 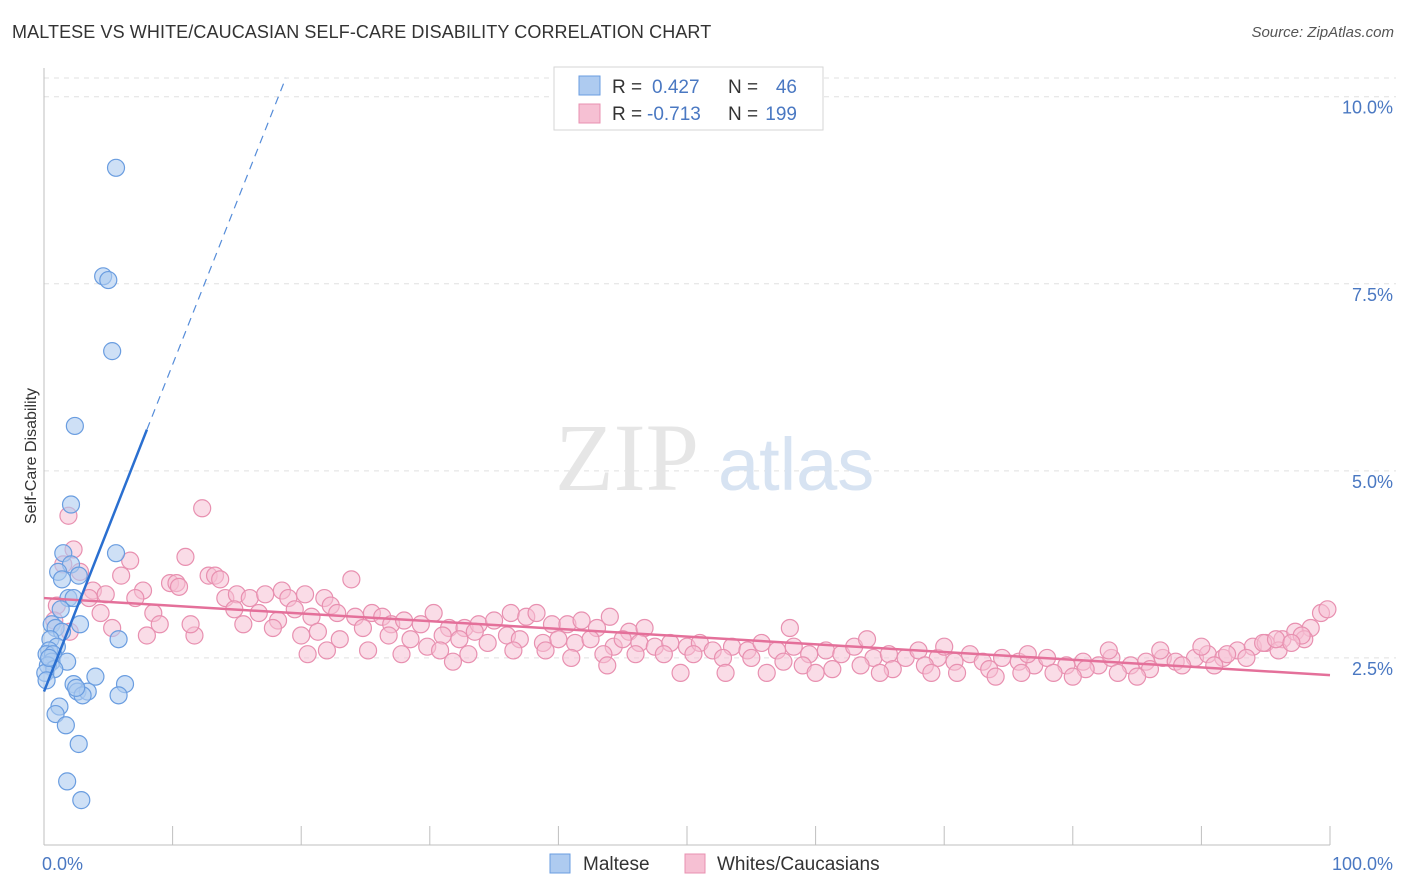 What do you see at coordinates (676, 87) in the screenshot?
I see `legend-r-value-1: 0.427` at bounding box center [676, 87].